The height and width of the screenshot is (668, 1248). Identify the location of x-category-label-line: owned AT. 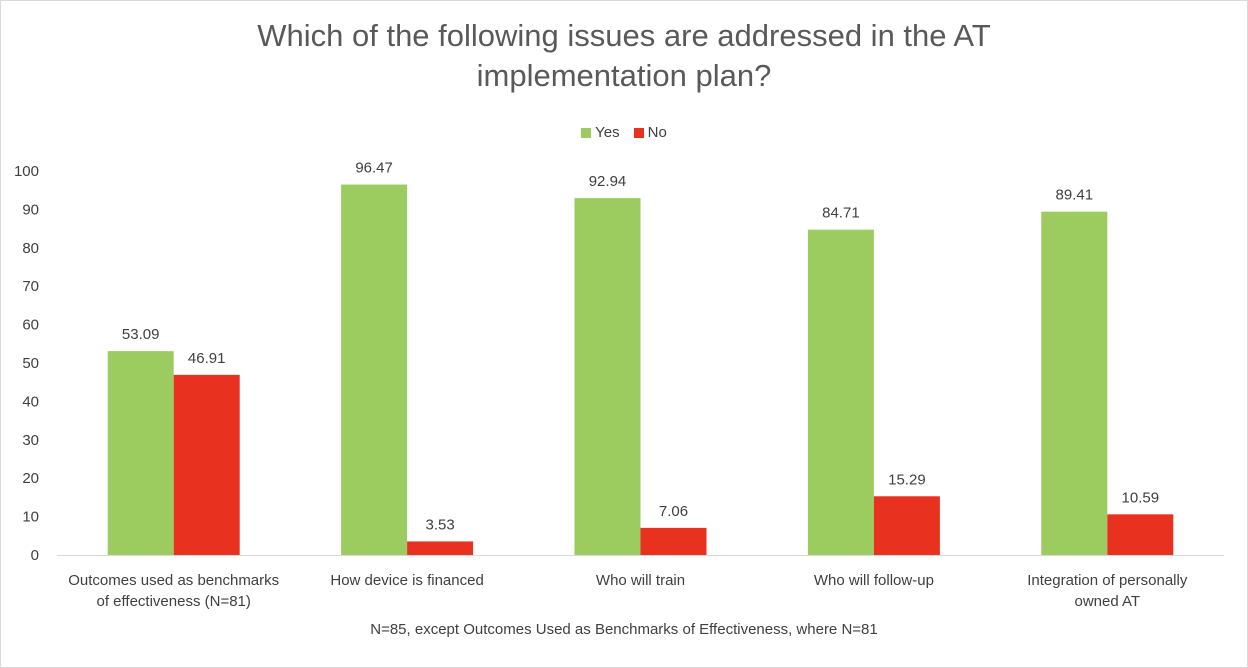
(1107, 601).